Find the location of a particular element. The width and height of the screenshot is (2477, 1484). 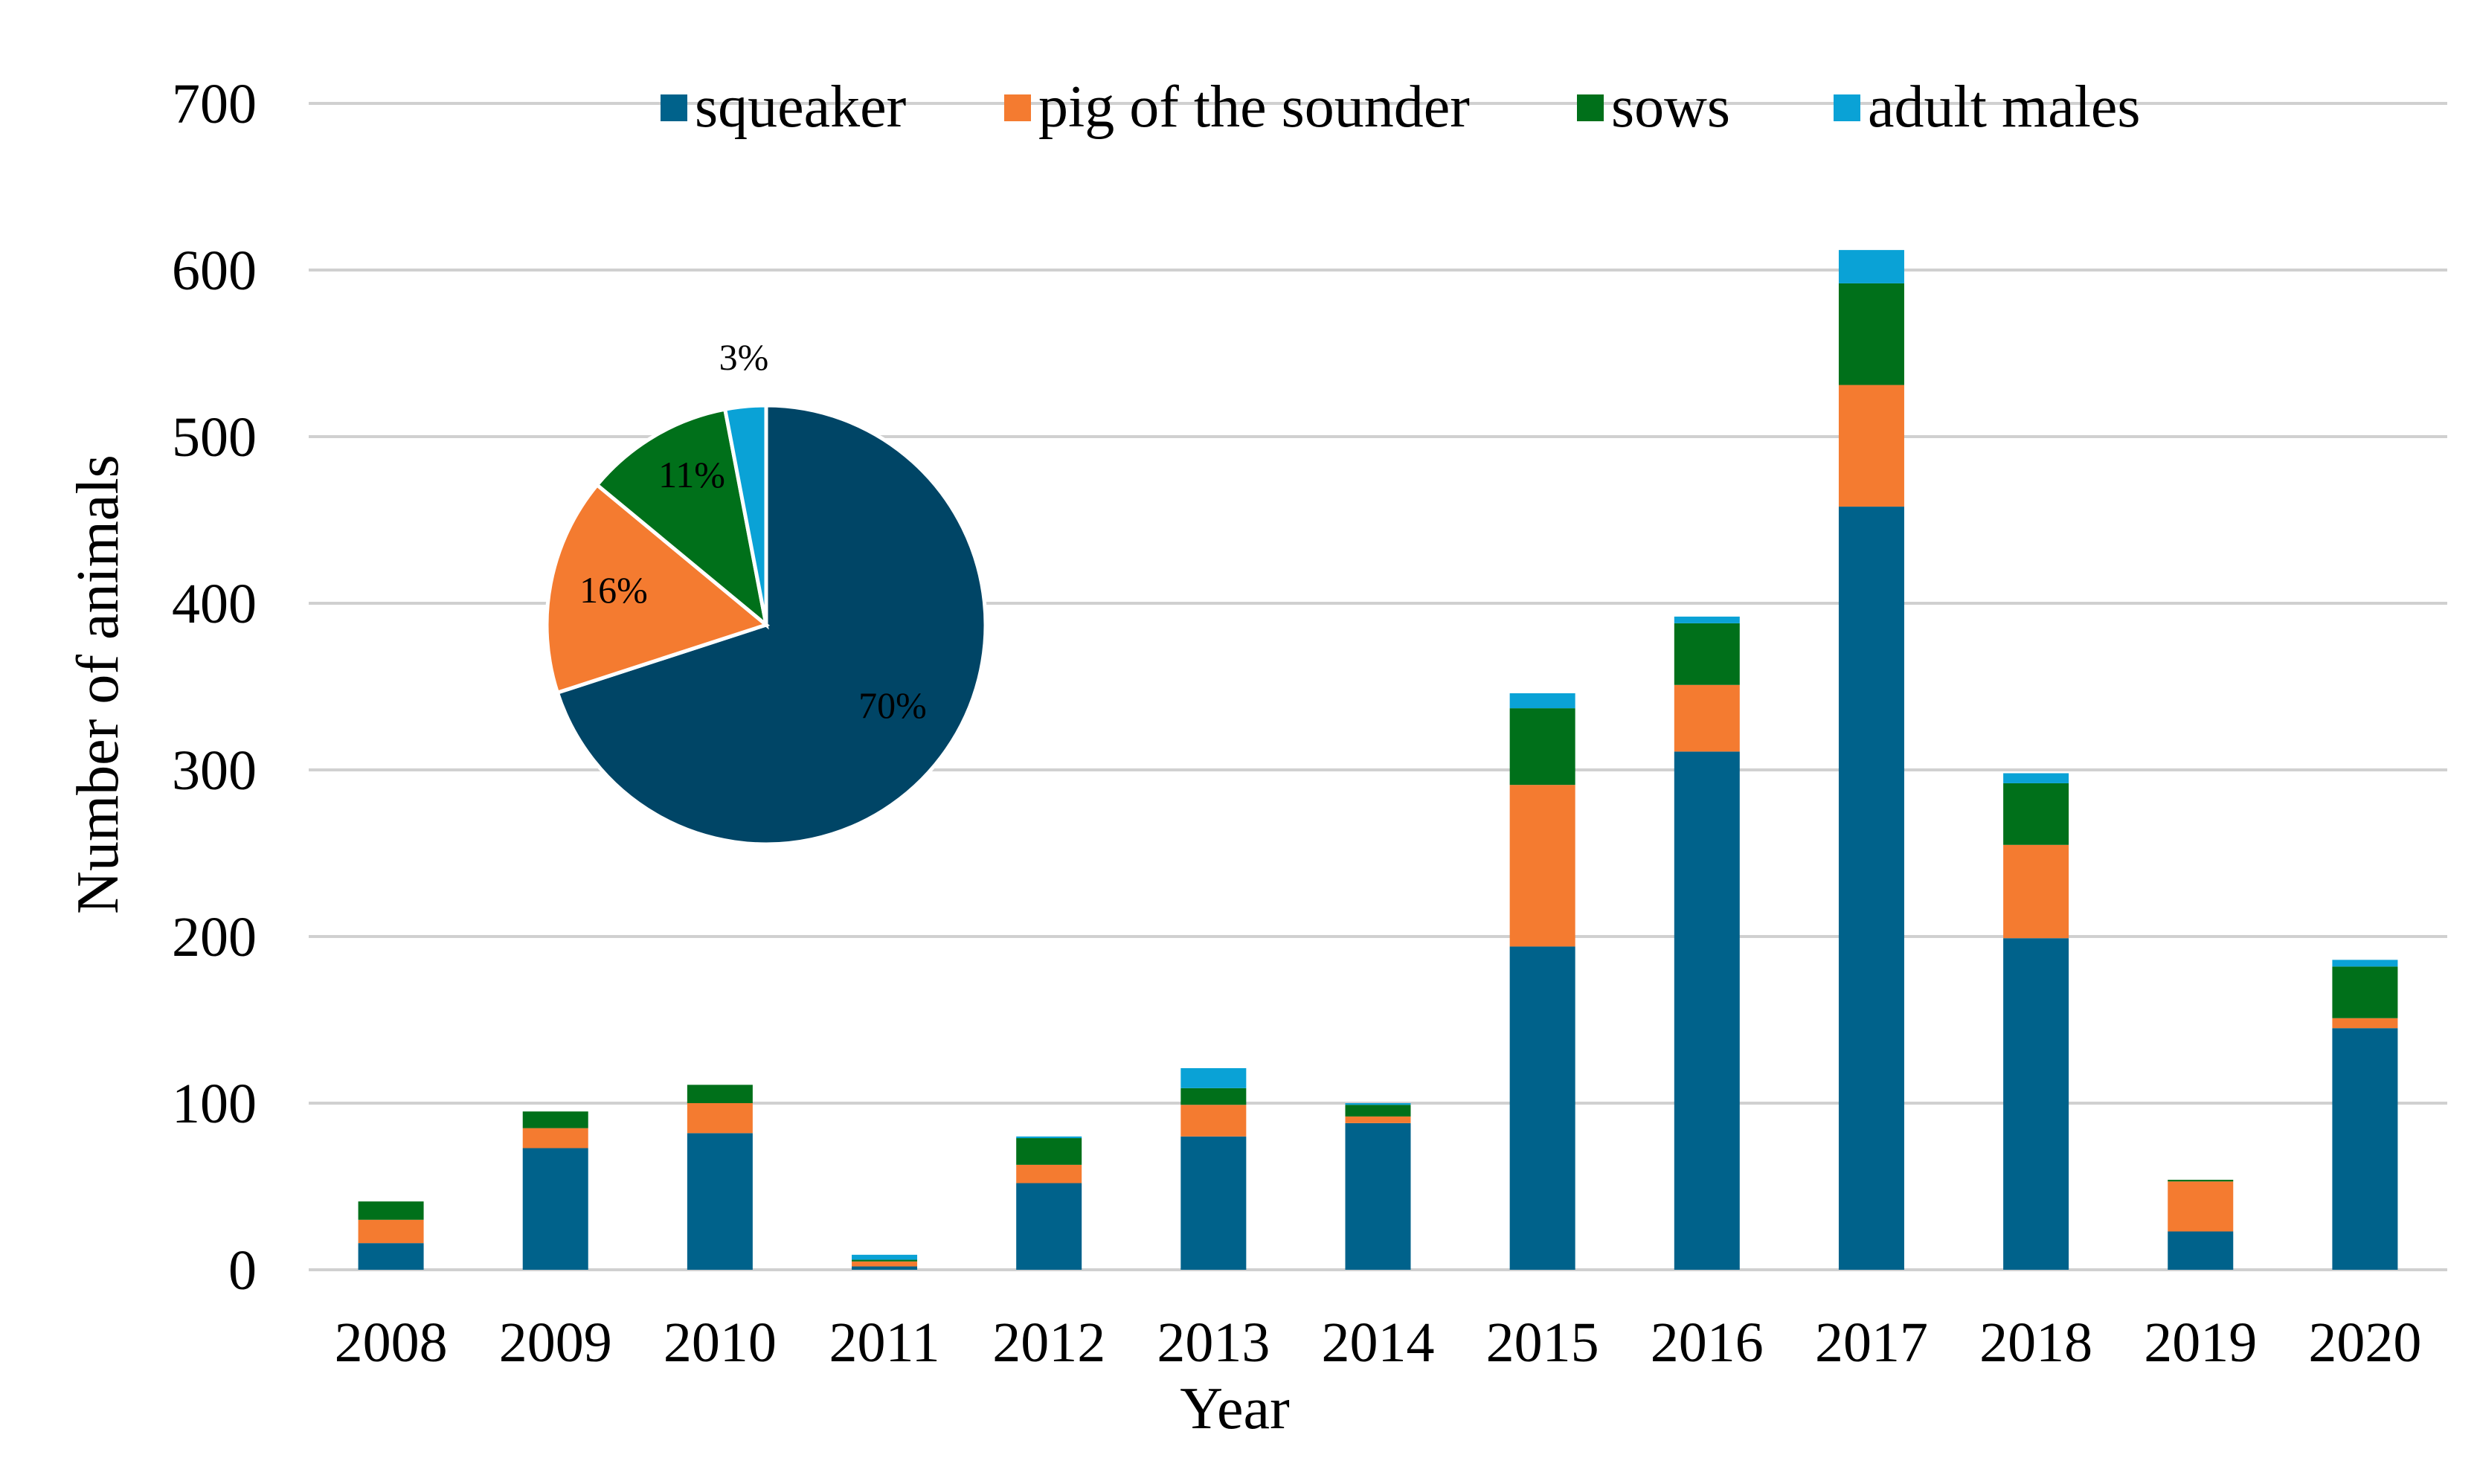

pie-slice-label: 11% is located at coordinates (691, 474).